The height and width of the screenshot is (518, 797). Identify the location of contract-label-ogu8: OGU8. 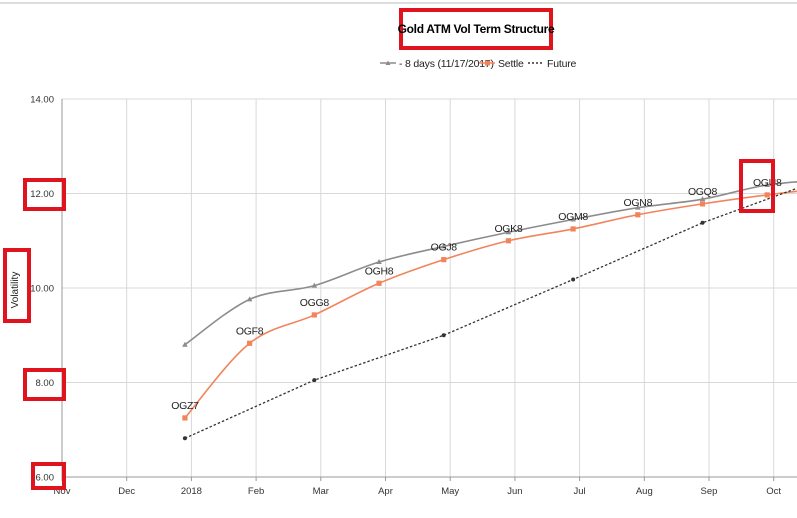
(767, 183).